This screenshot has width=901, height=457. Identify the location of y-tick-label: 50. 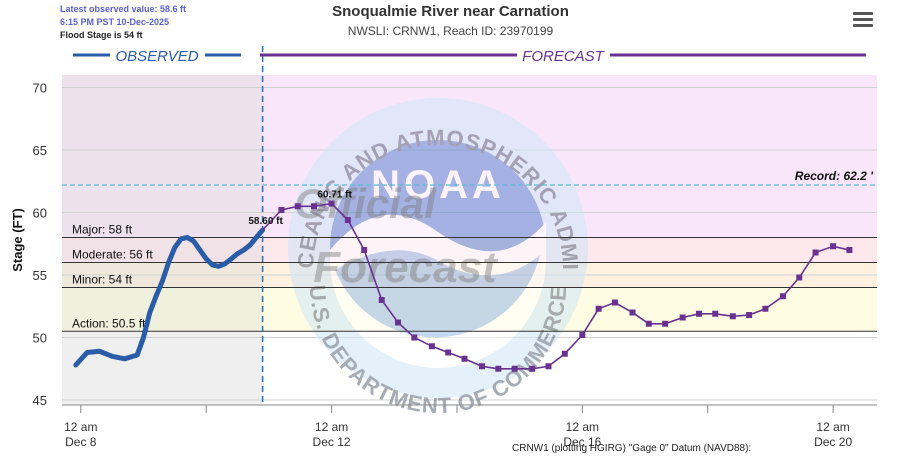
(40, 338).